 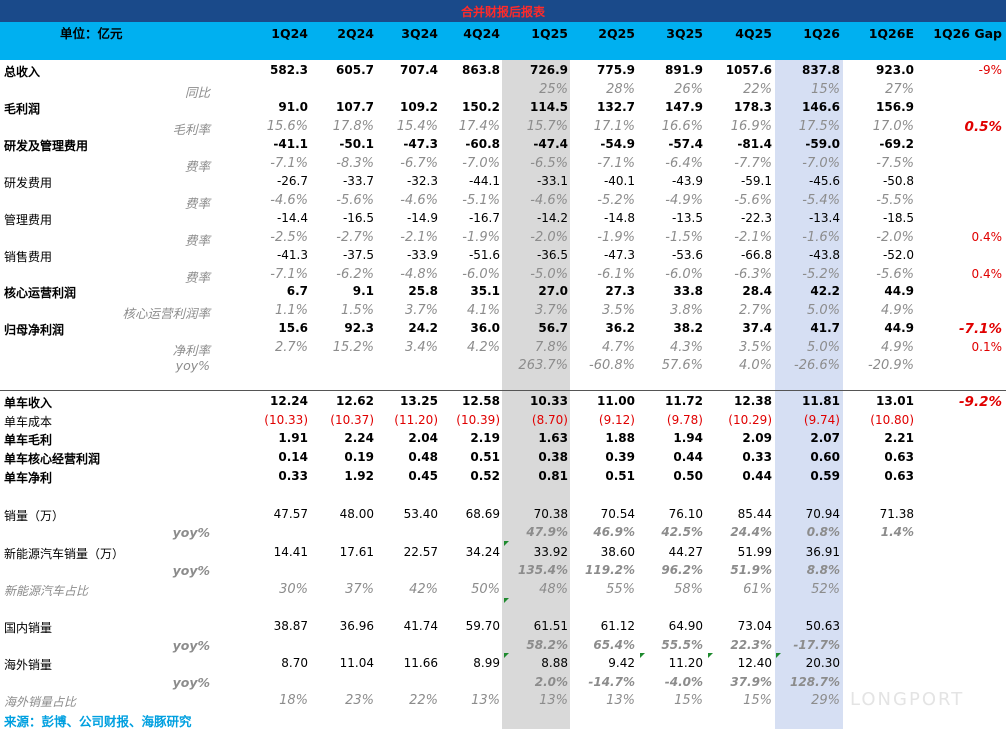 What do you see at coordinates (293, 107) in the screenshot?
I see `table-cell: 91.0` at bounding box center [293, 107].